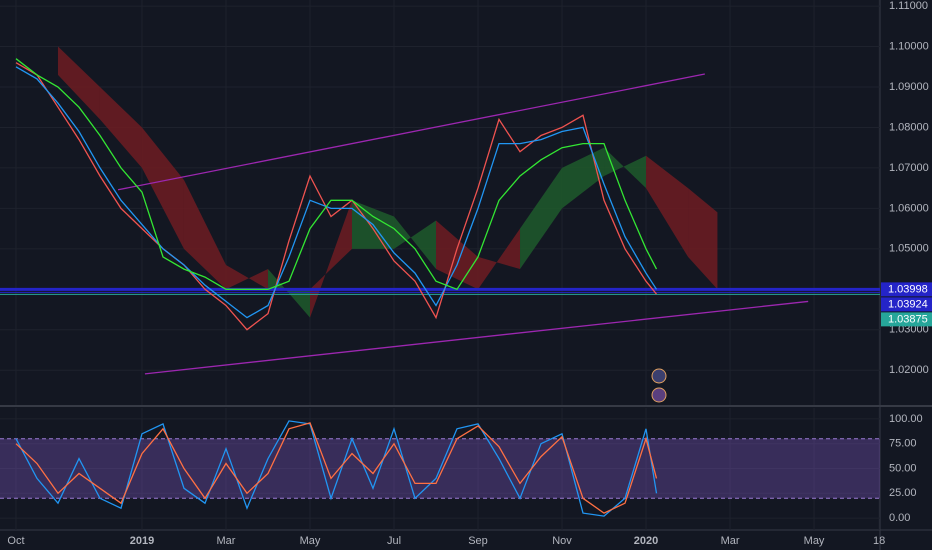 The width and height of the screenshot is (932, 550). Describe the element at coordinates (909, 370) in the screenshot. I see `y-tick-label: 1.02000` at that location.